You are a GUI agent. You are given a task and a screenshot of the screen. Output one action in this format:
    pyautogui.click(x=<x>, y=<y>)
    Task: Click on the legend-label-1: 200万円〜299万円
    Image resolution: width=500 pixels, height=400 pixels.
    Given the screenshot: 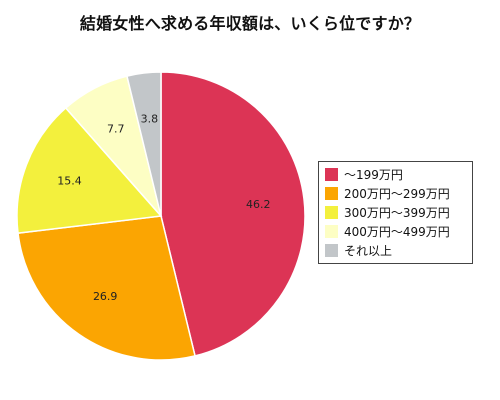 What is the action you would take?
    pyautogui.click(x=397, y=194)
    